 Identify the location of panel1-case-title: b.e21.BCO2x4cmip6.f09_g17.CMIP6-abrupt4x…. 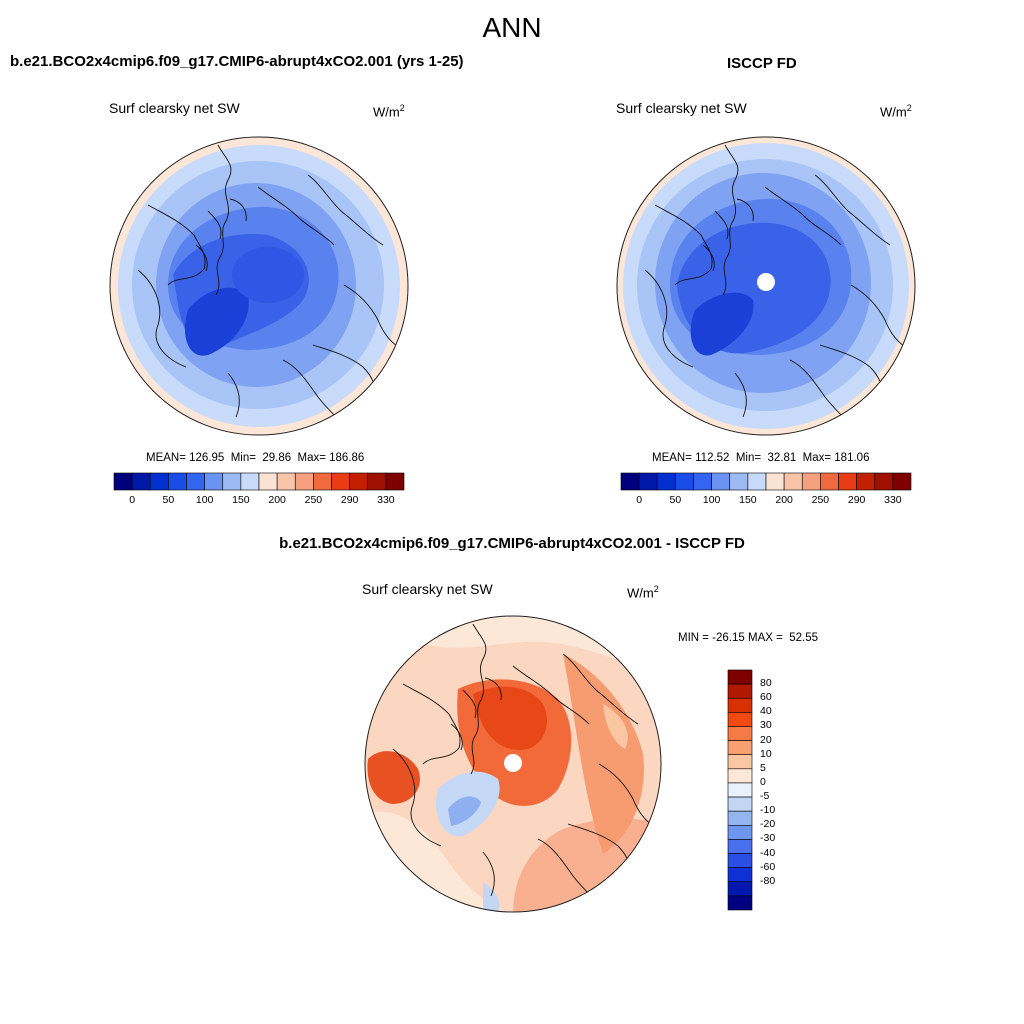
(237, 61).